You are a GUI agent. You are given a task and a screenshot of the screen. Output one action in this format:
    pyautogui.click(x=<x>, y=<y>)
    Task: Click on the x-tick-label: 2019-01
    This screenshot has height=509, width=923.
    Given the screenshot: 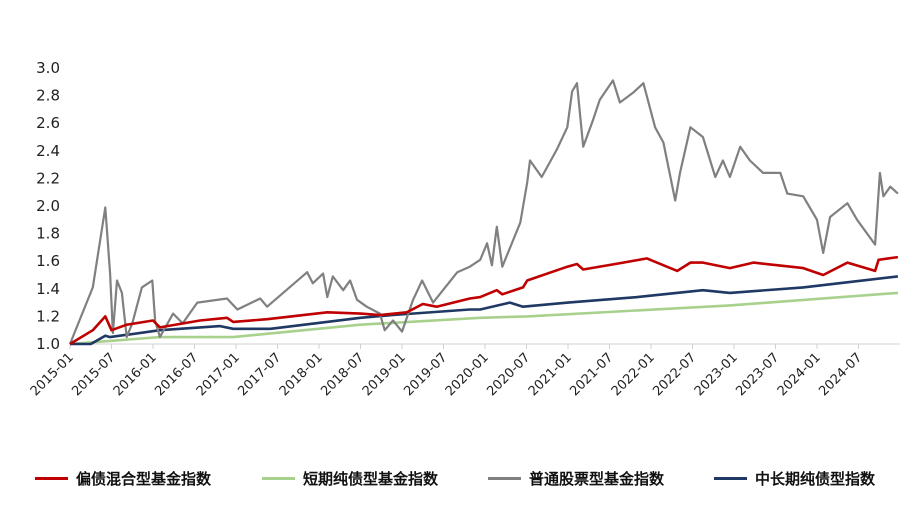 What is the action you would take?
    pyautogui.click(x=384, y=374)
    